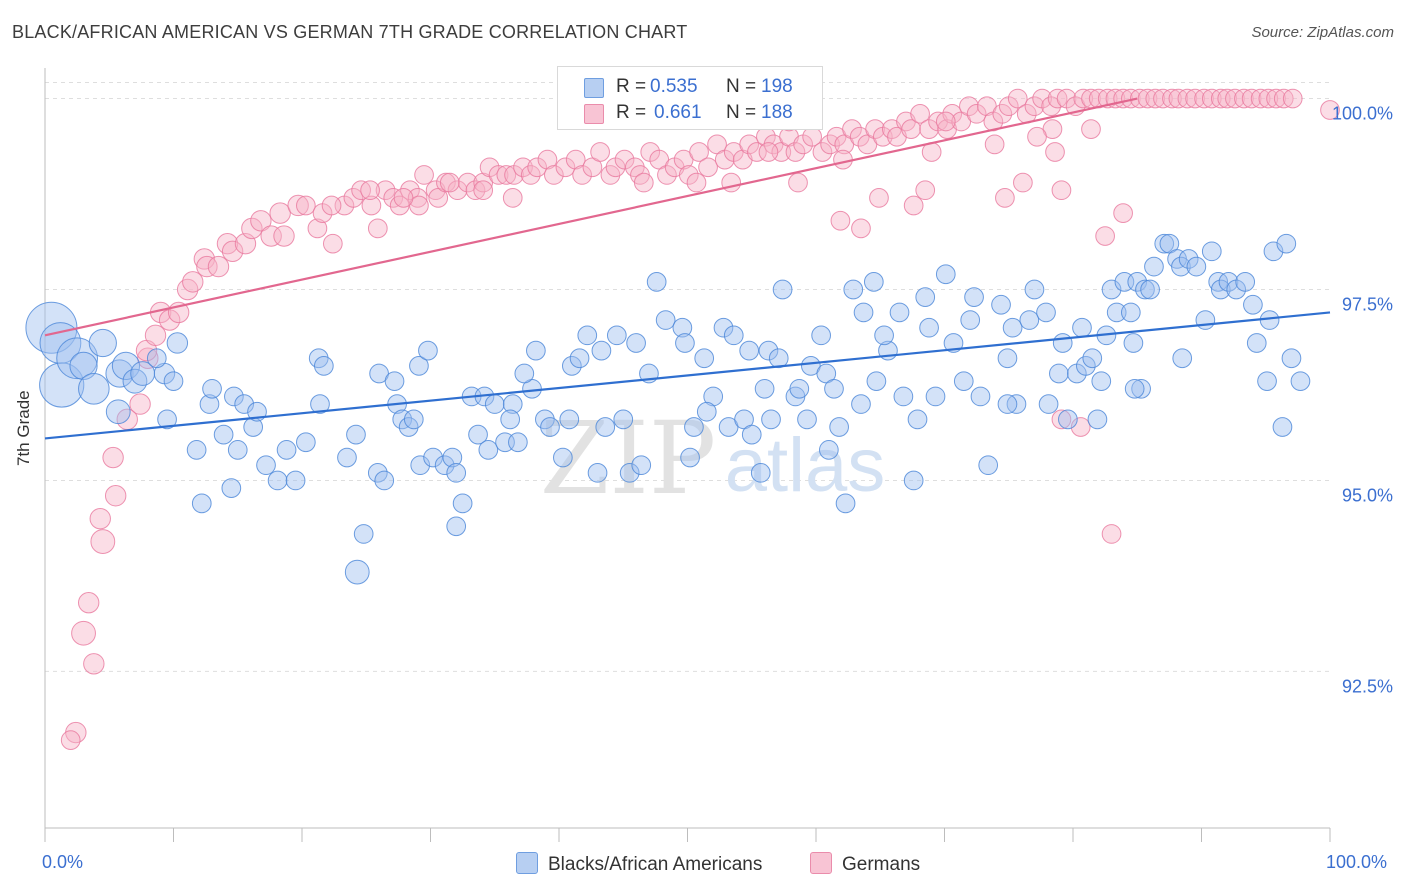  Describe the element at coordinates (712, 458) in the screenshot. I see `watermark: ZIP atlas` at that location.